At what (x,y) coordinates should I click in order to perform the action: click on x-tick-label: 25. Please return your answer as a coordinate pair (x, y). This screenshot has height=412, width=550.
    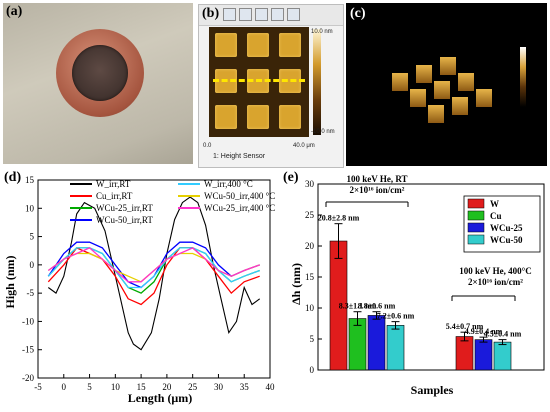
    Looking at the image, I should click on (193, 387).